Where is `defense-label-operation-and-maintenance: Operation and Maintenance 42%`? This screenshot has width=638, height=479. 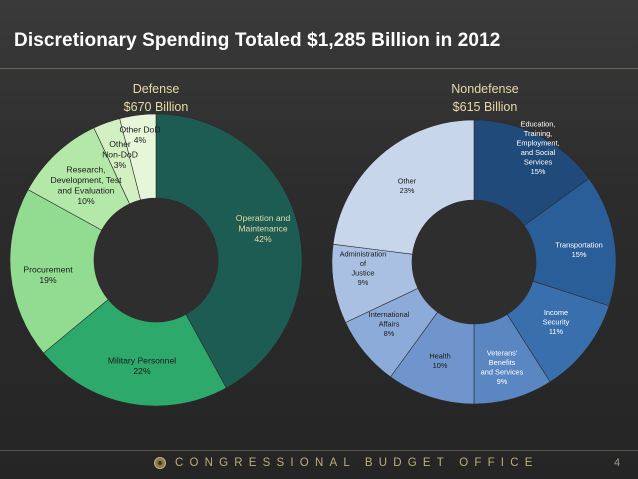
defense-label-operation-and-maintenance: Operation and Maintenance 42% is located at coordinates (263, 228).